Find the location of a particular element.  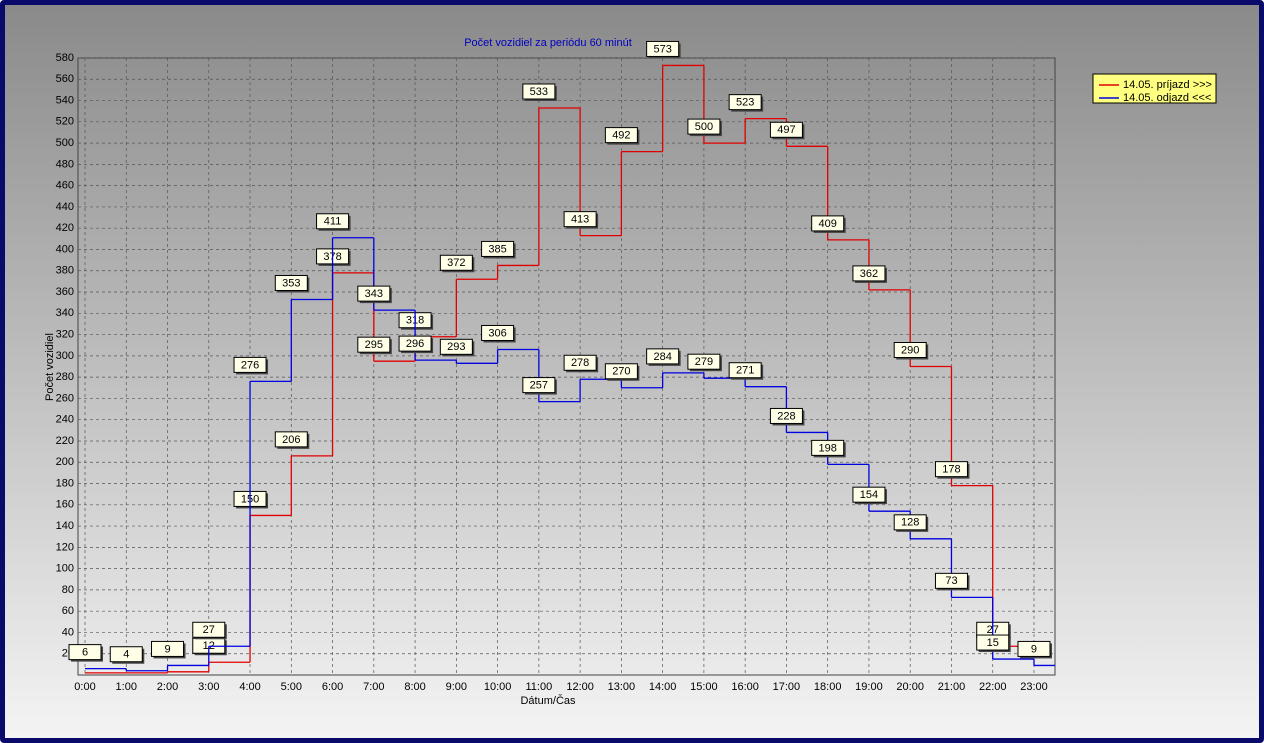

data-label: 276 is located at coordinates (250, 365).